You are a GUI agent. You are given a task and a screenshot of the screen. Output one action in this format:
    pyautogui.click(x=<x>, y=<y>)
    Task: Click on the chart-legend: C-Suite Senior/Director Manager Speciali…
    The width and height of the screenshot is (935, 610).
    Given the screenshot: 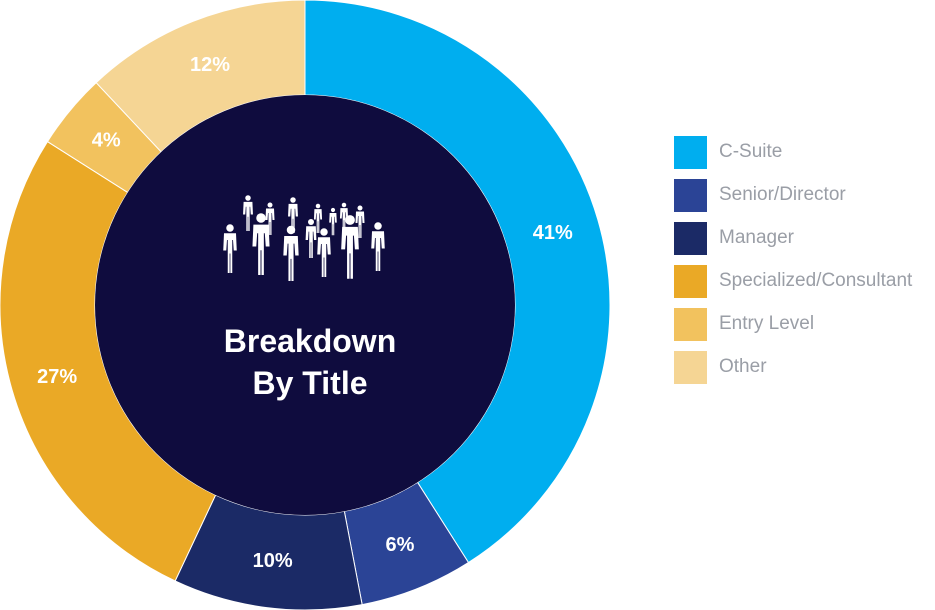 What is the action you would take?
    pyautogui.click(x=793, y=263)
    